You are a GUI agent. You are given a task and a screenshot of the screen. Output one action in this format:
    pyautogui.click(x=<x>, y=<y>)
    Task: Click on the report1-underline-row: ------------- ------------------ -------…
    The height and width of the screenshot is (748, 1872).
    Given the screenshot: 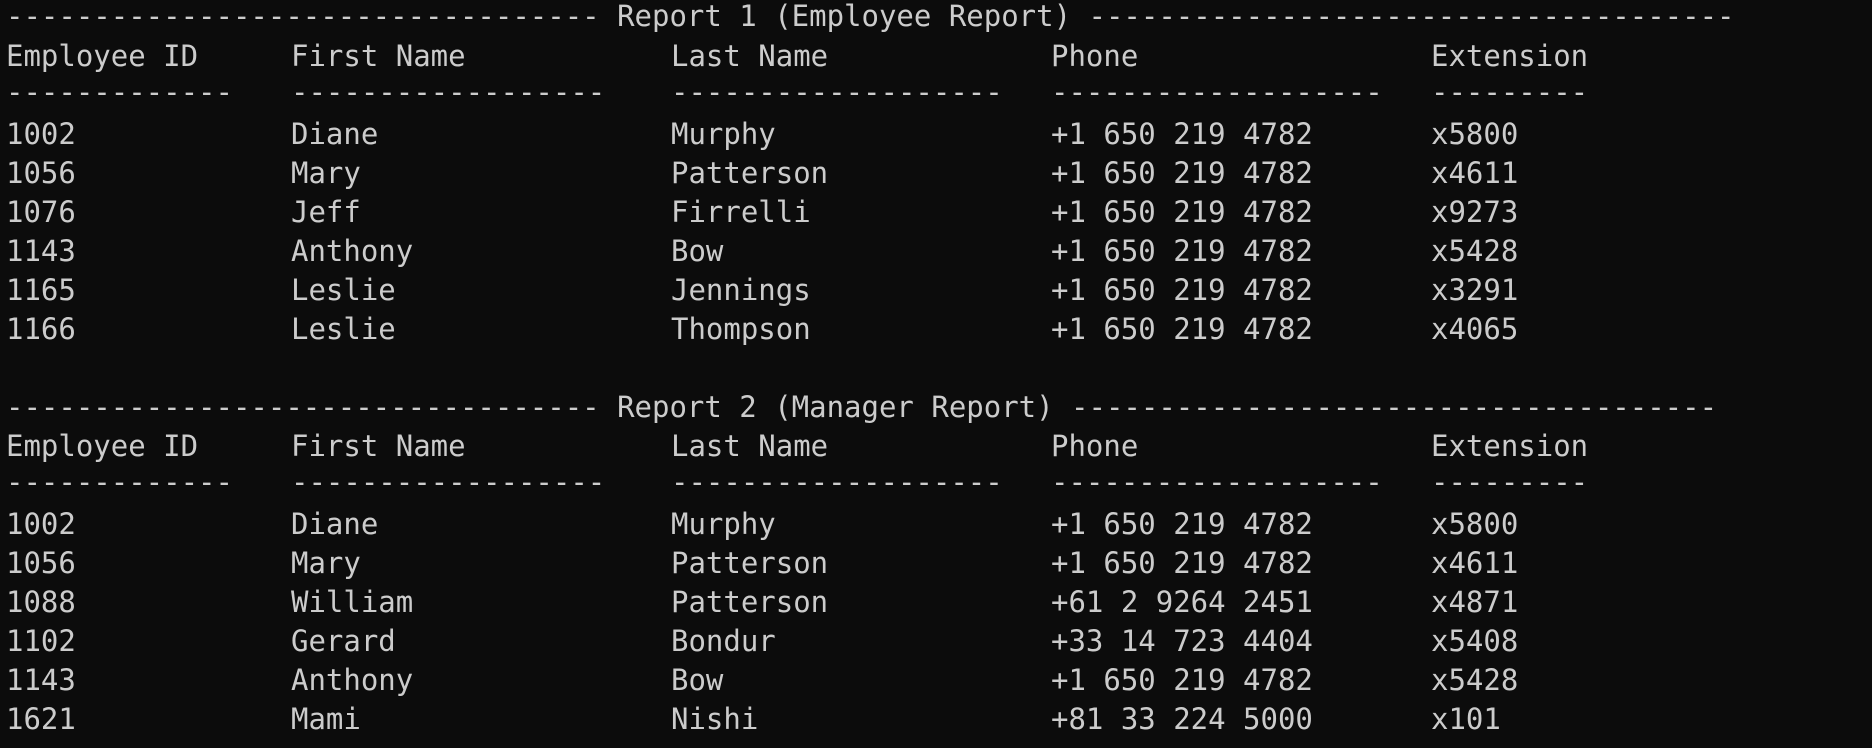 What is the action you would take?
    pyautogui.click(x=797, y=92)
    